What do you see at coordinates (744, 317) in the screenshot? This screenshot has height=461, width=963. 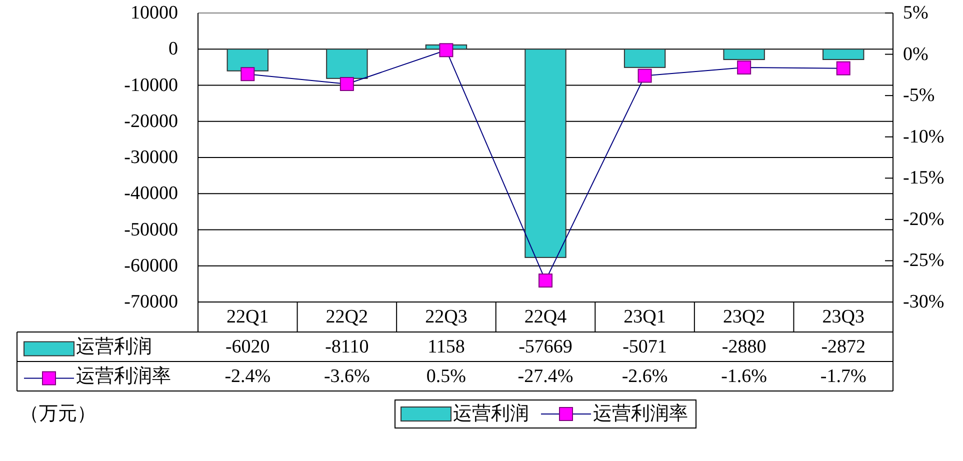 I see `x-tick-label: 23Q2` at bounding box center [744, 317].